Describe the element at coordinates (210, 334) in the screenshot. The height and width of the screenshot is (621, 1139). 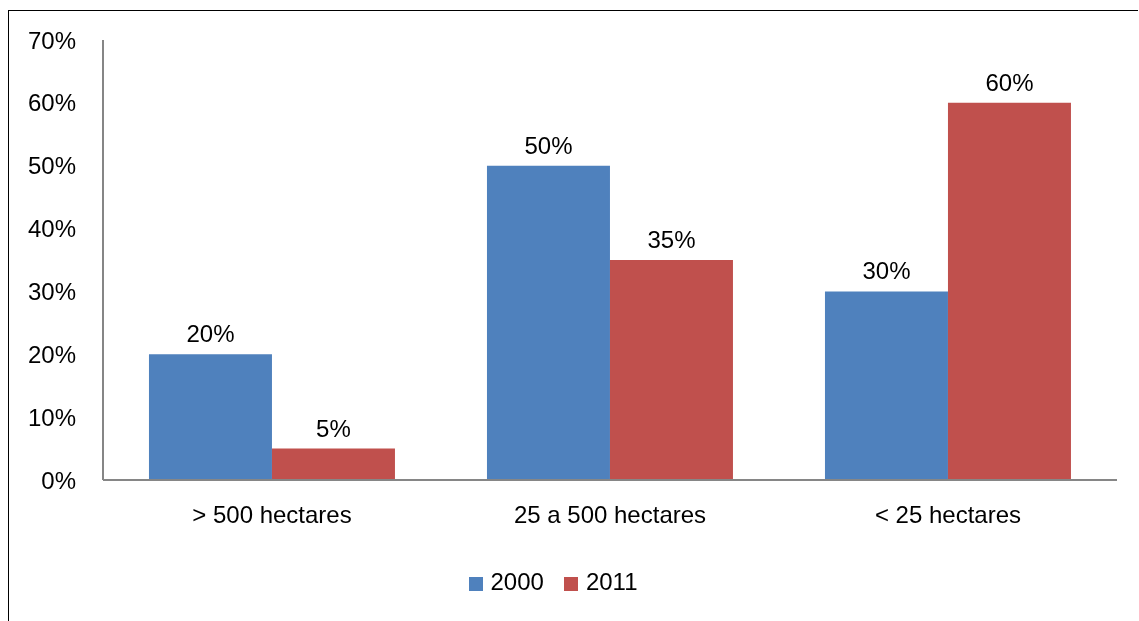
I see `data-label: 20%` at that location.